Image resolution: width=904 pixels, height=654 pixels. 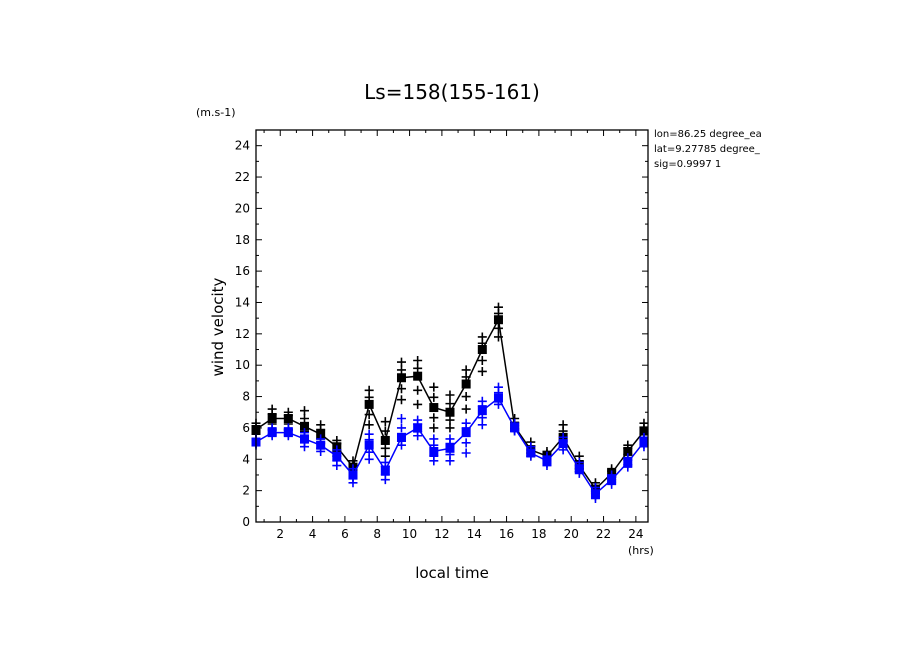 What do you see at coordinates (242, 302) in the screenshot?
I see `y-tick-label: 14` at bounding box center [242, 302].